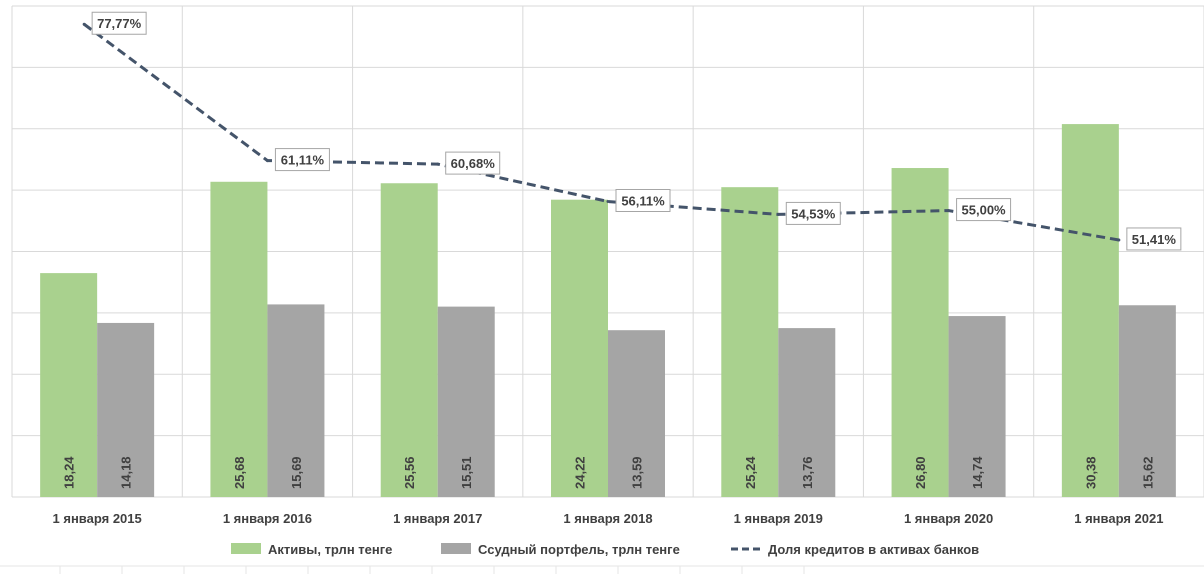 The height and width of the screenshot is (574, 1204). Describe the element at coordinates (579, 549) in the screenshot. I see `legend-item-loan-portfolio-label: Ссудный портфель, трлн тенге` at that location.